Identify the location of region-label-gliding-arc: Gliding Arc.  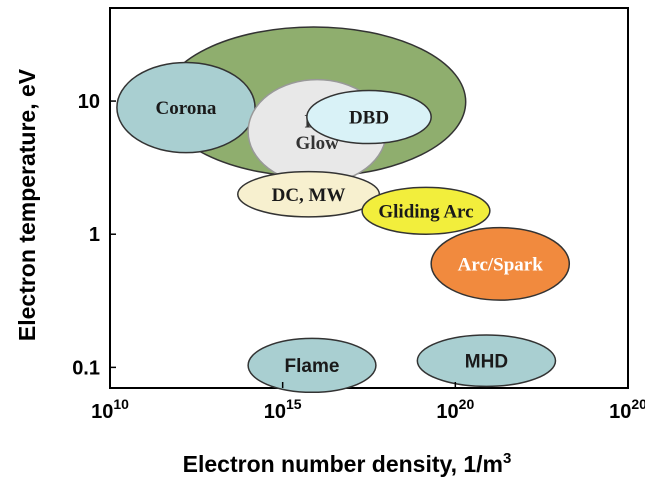
(425, 211).